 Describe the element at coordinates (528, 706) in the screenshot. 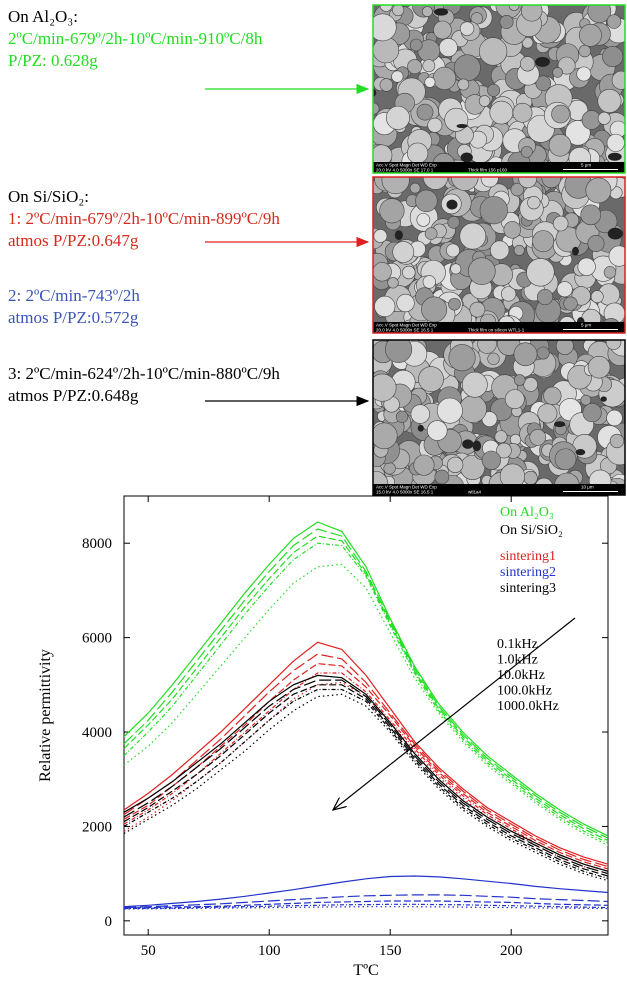

I see `frequency-label: 1000.0kHz` at that location.